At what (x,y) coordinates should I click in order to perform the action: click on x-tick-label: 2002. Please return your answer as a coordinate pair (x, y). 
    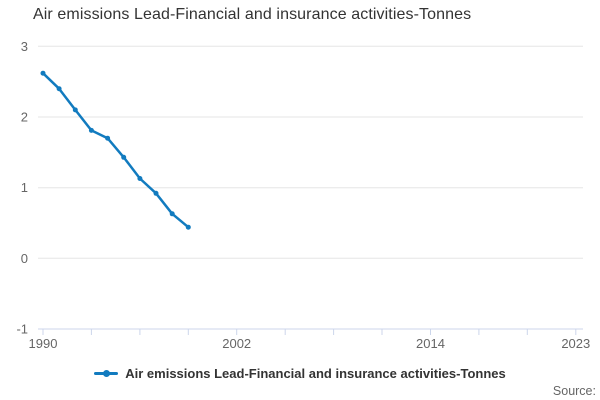
    Looking at the image, I should click on (236, 343).